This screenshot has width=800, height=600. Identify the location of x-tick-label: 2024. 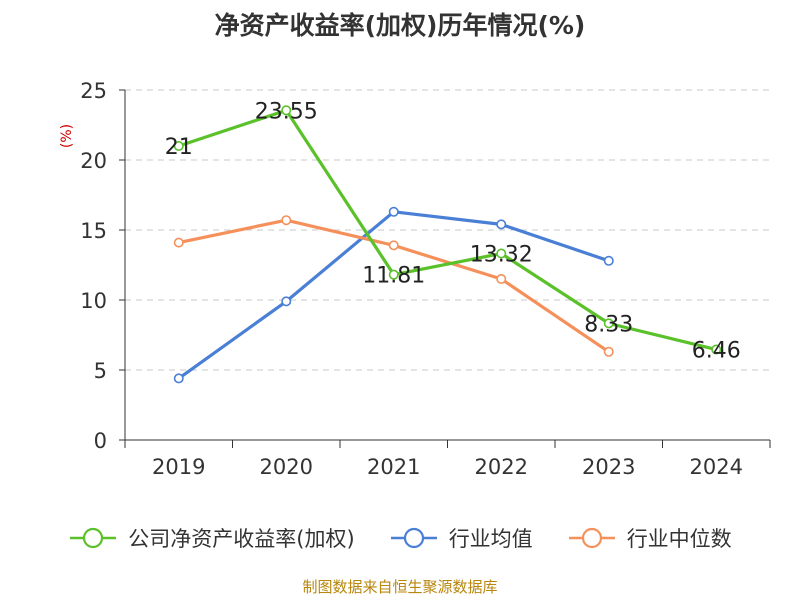
(716, 467).